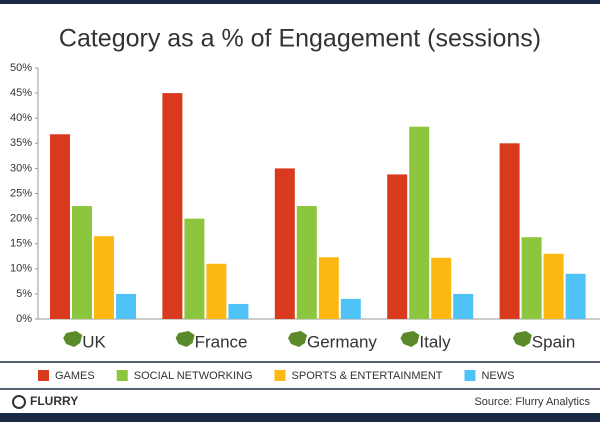 Image resolution: width=600 pixels, height=422 pixels. What do you see at coordinates (435, 341) in the screenshot?
I see `x-tick-label: Italy` at bounding box center [435, 341].